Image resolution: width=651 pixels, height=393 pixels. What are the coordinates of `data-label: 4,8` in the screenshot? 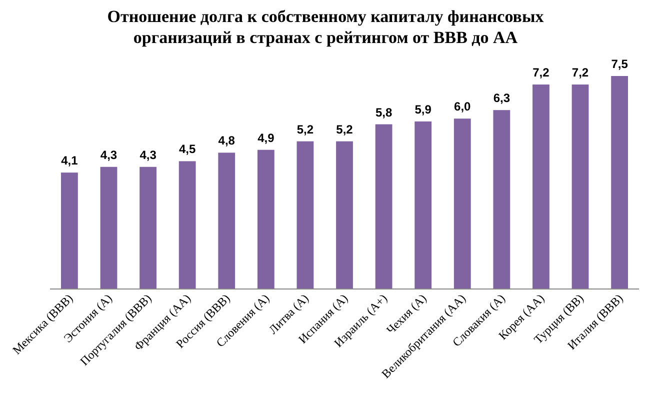 It's located at (227, 141).